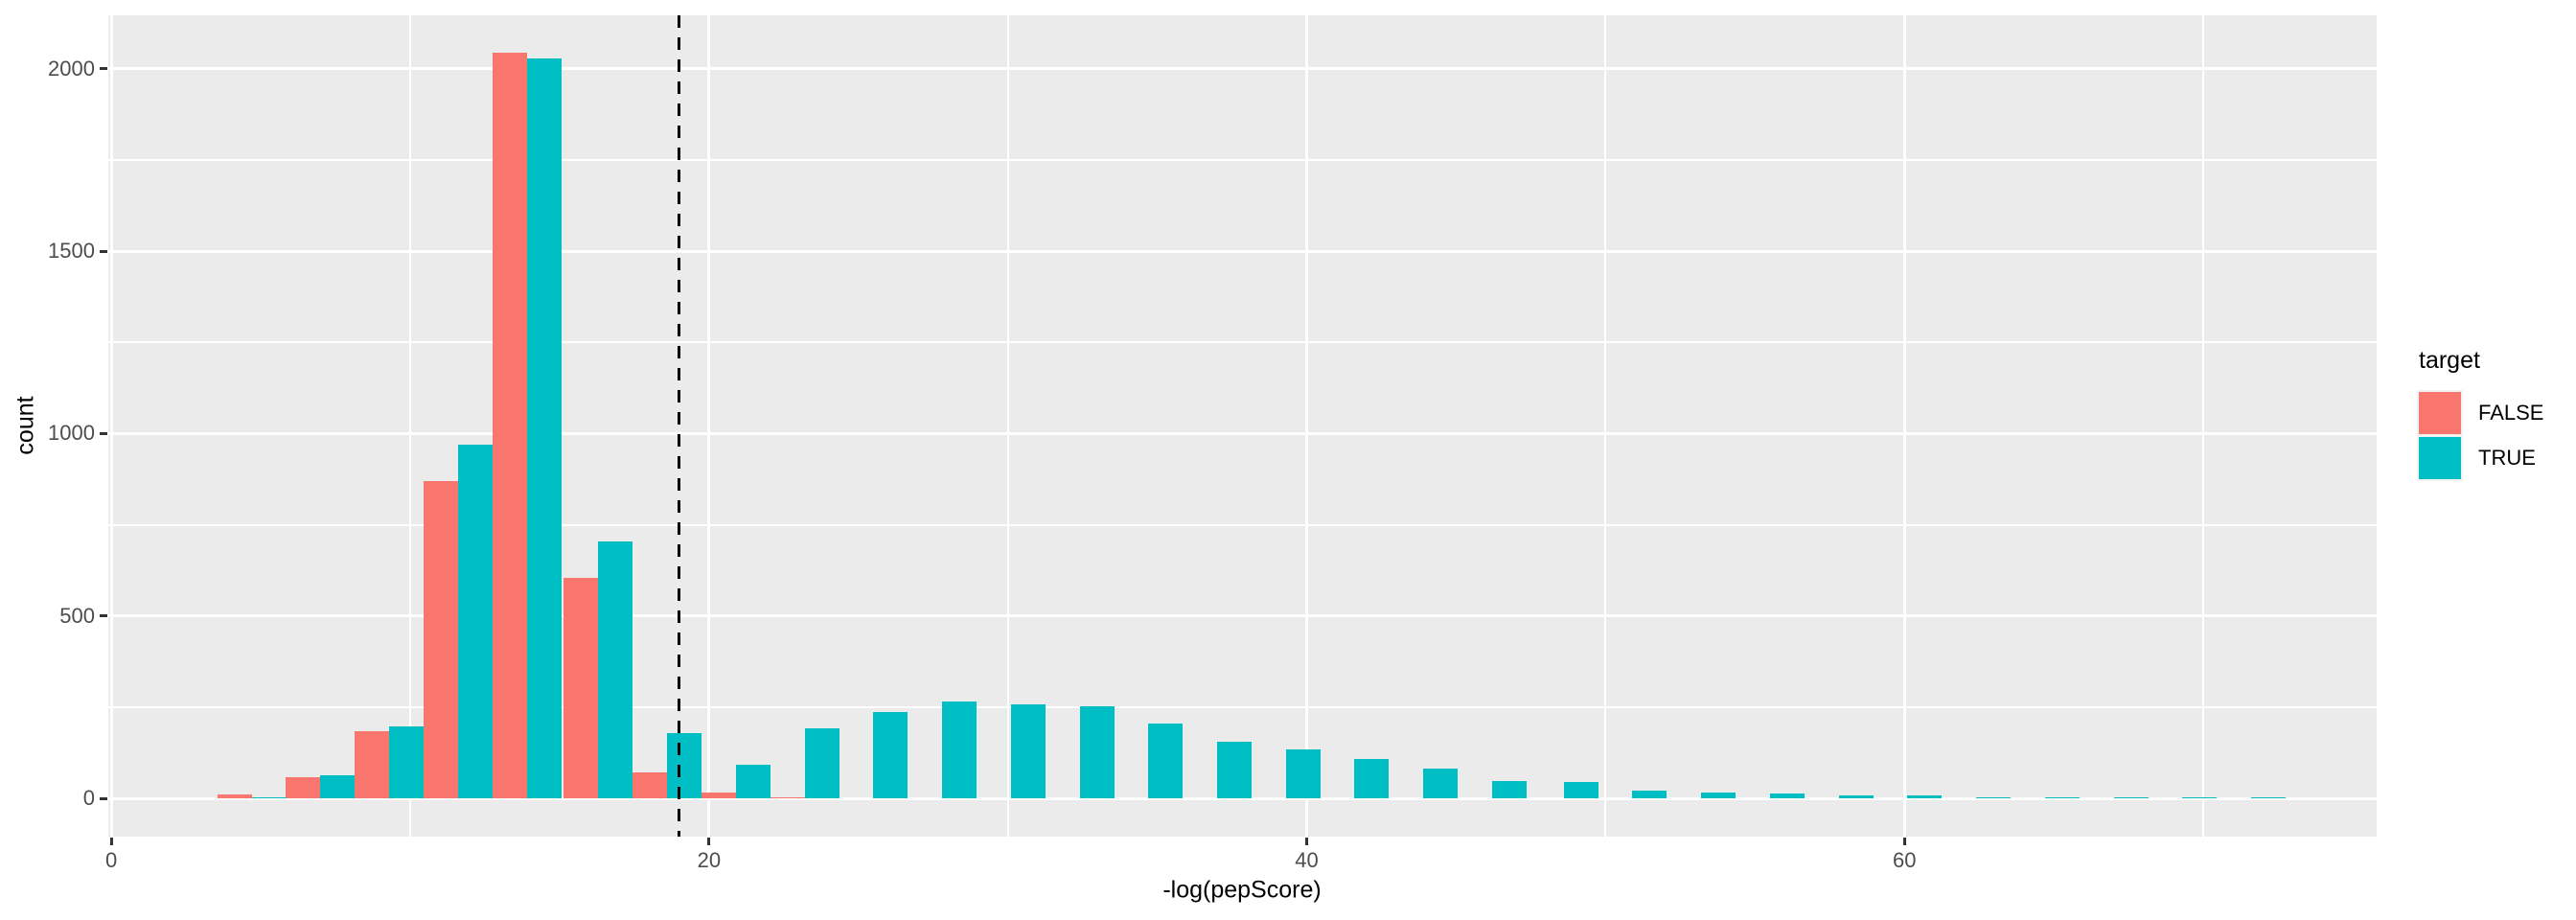 The image size is (2576, 920). What do you see at coordinates (2511, 412) in the screenshot?
I see `legend-label-false: FALSE` at bounding box center [2511, 412].